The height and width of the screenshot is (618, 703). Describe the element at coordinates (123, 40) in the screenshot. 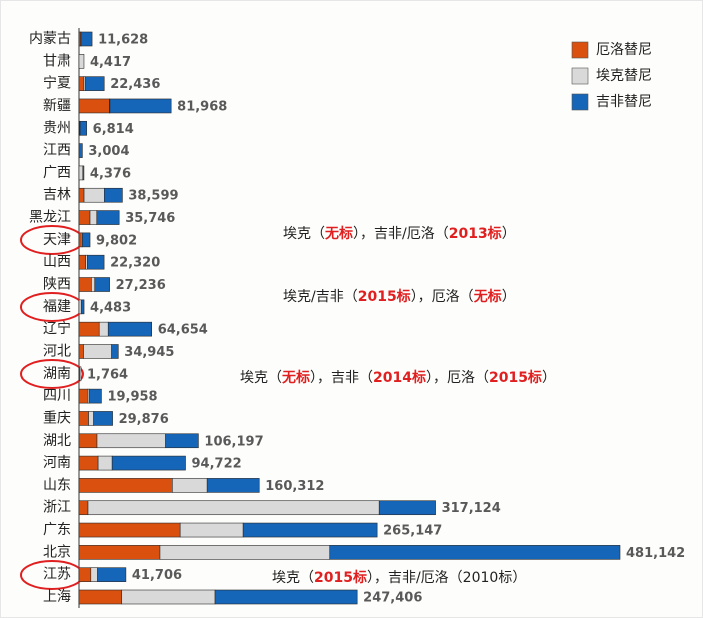

I see `total-label: 11,628` at that location.